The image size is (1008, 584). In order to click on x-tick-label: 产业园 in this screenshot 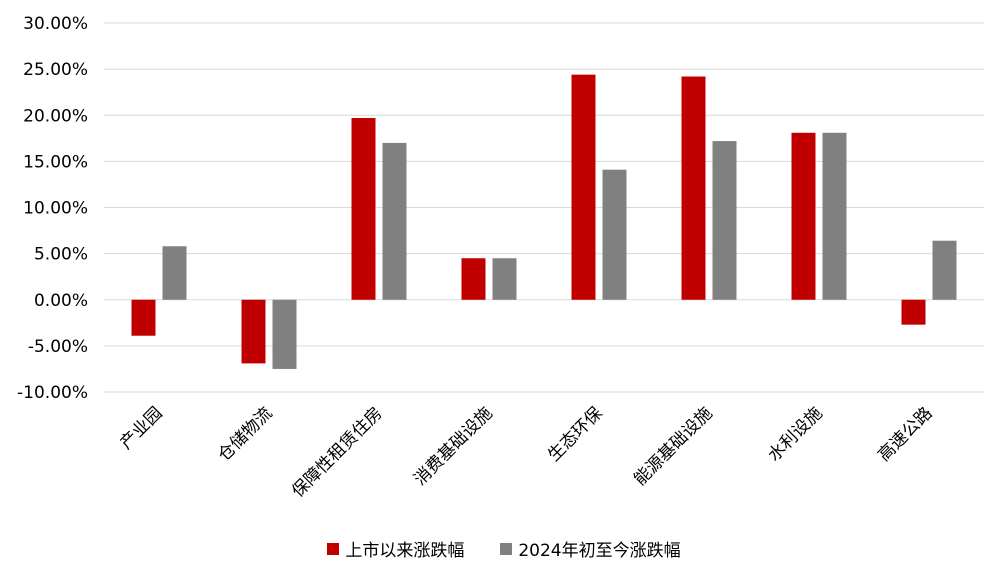, I will do `click(141, 428)`.